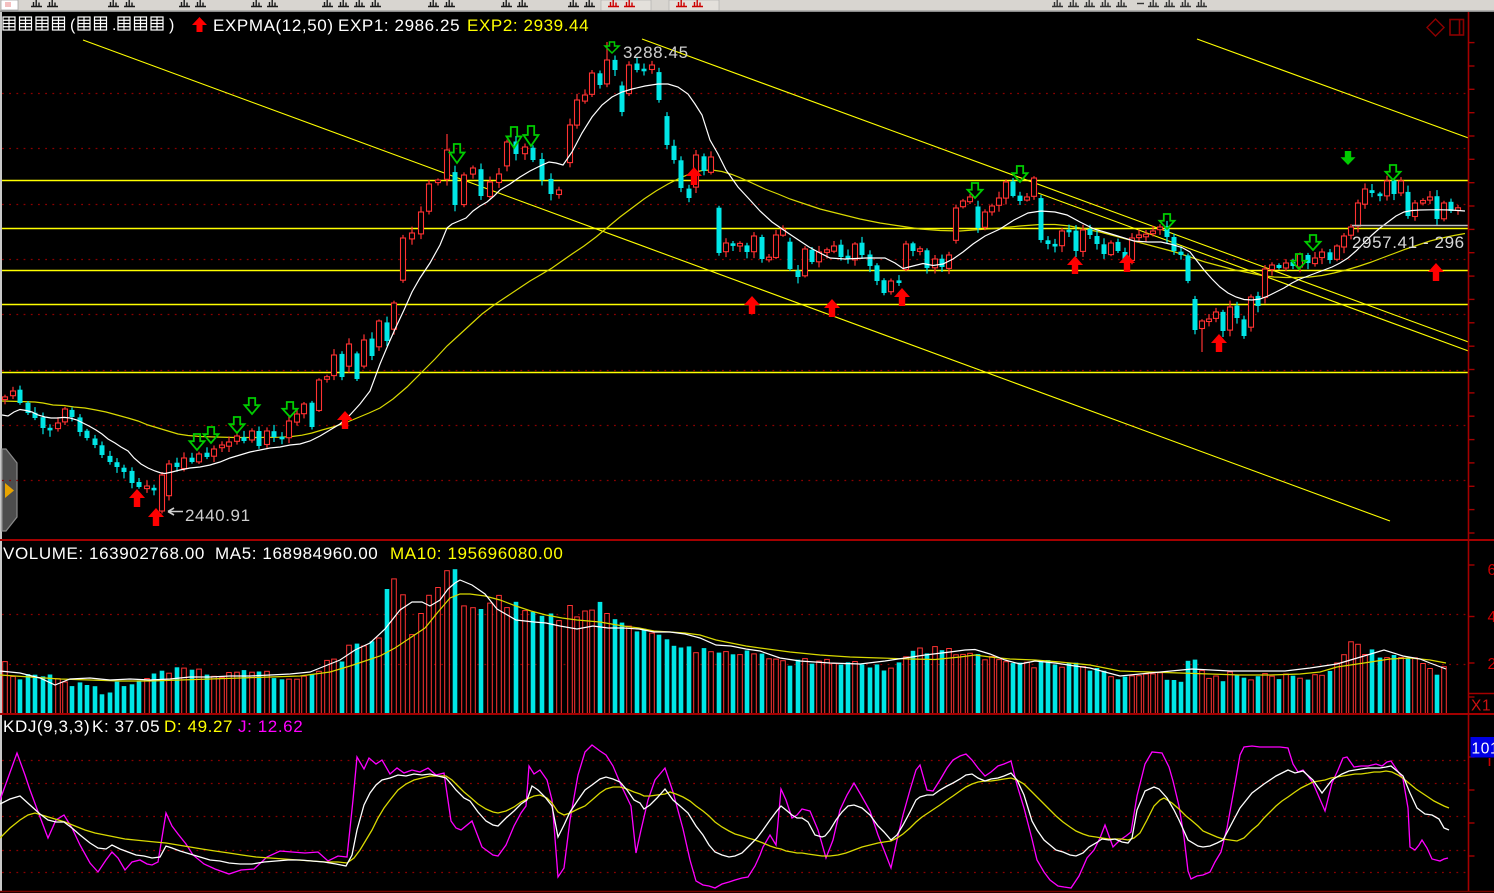 Image resolution: width=1494 pixels, height=893 pixels. Describe the element at coordinates (296, 553) in the screenshot. I see `svg-text: MA5: 168984960.00` at that location.